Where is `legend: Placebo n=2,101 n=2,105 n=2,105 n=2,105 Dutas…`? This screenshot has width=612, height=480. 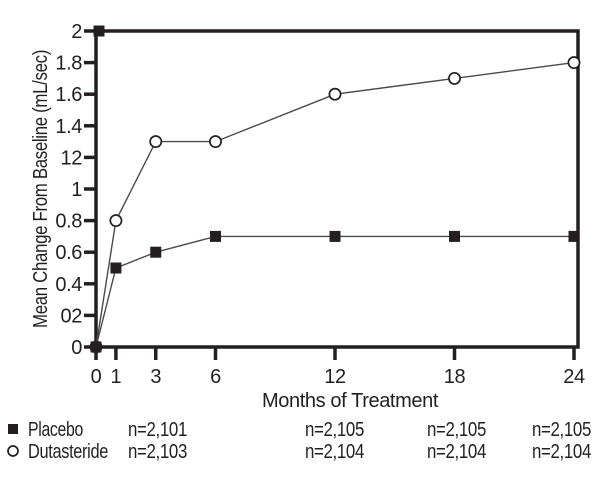 legend: Placebo n=2,101 n=2,105 n=2,105 n=2,105 Dutas… is located at coordinates (299, 441).